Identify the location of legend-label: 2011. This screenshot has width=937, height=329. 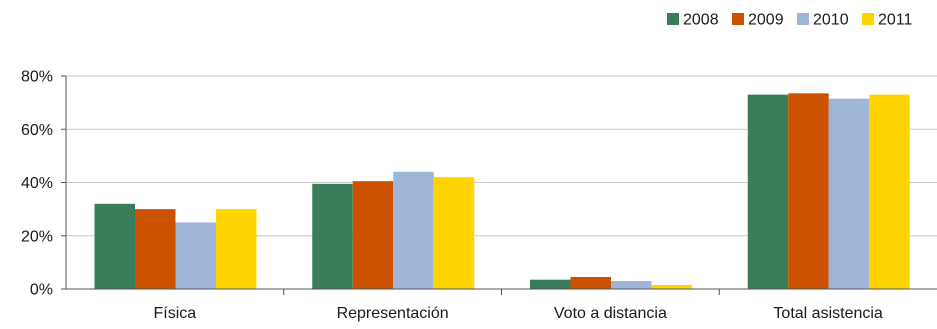
(895, 20).